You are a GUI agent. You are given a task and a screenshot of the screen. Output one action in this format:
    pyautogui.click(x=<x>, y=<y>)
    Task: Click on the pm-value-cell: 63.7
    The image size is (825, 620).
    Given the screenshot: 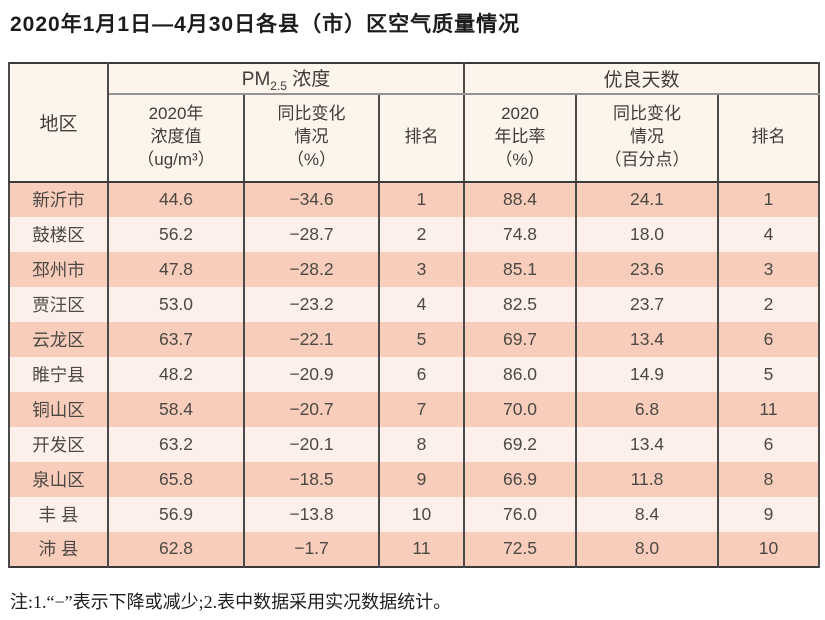 What is the action you would take?
    pyautogui.click(x=176, y=339)
    